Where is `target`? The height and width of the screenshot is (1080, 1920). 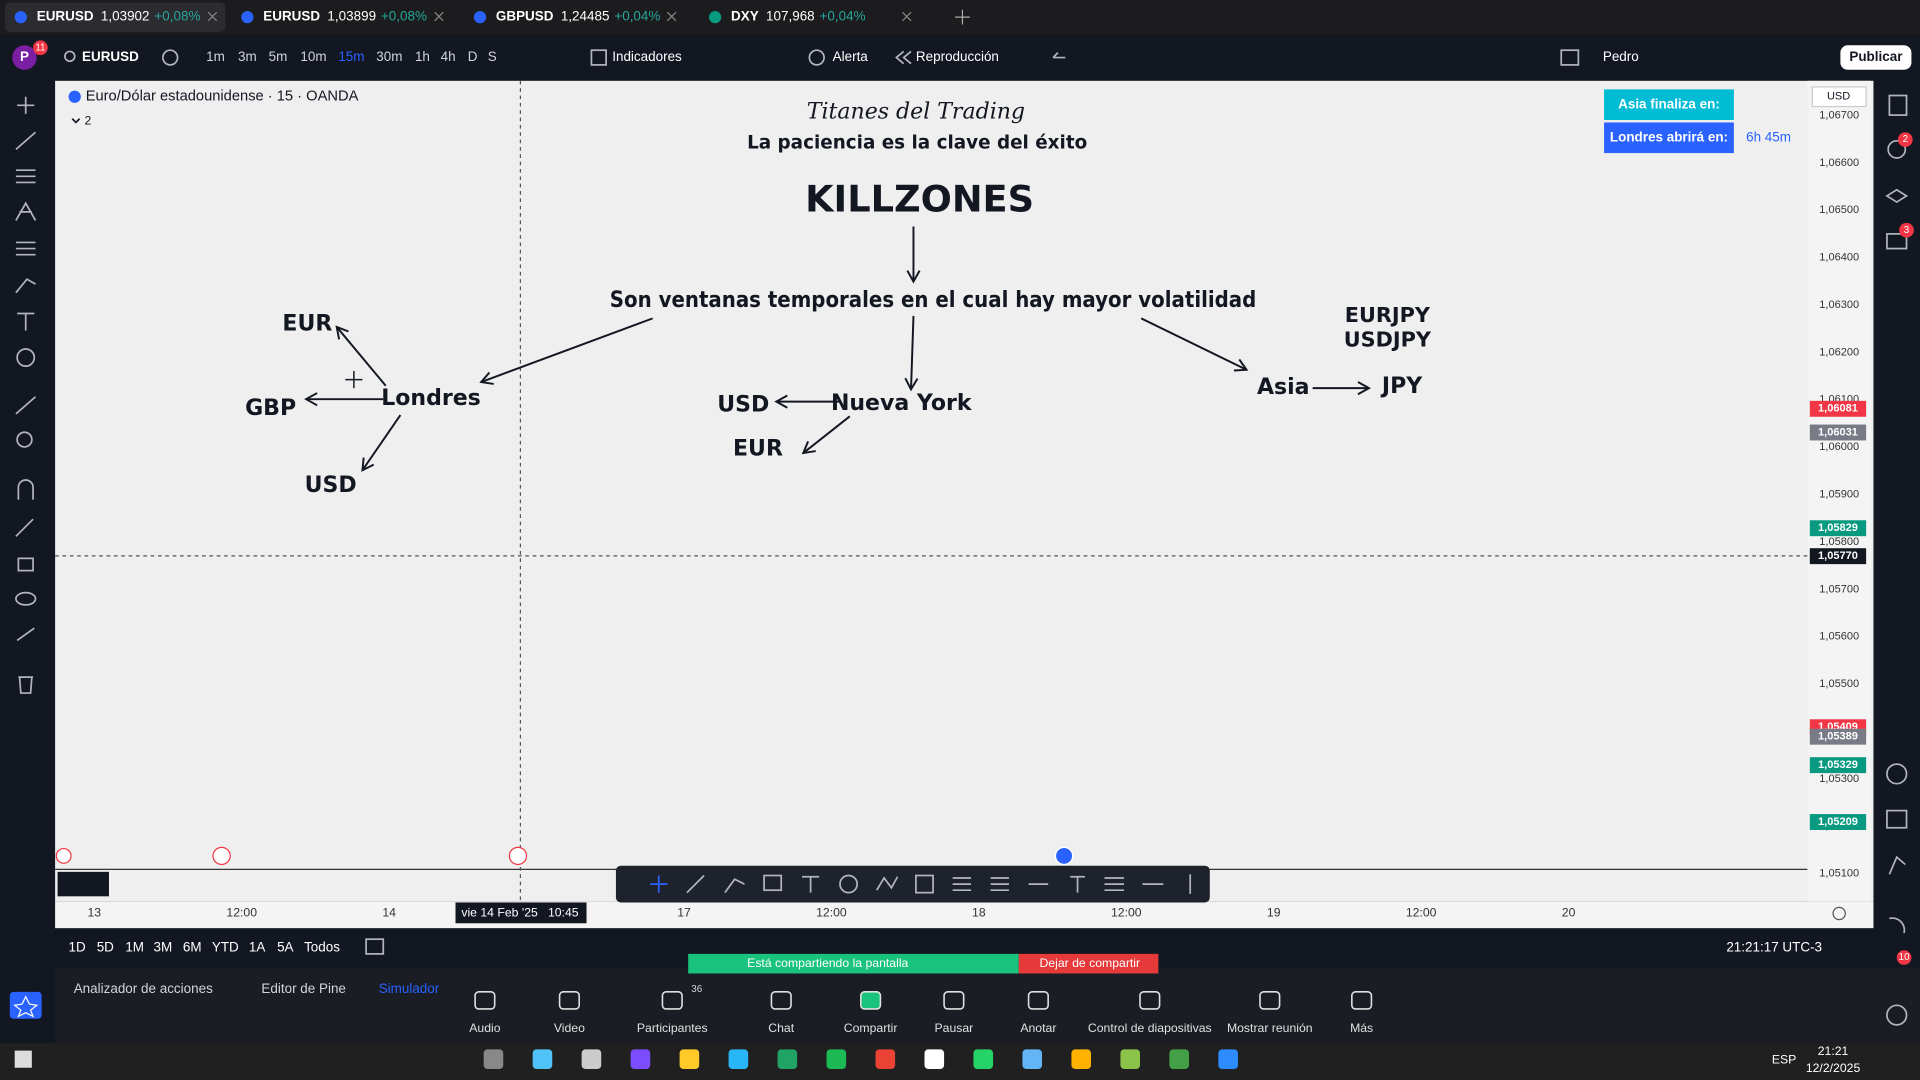 target is located at coordinates (1897, 774).